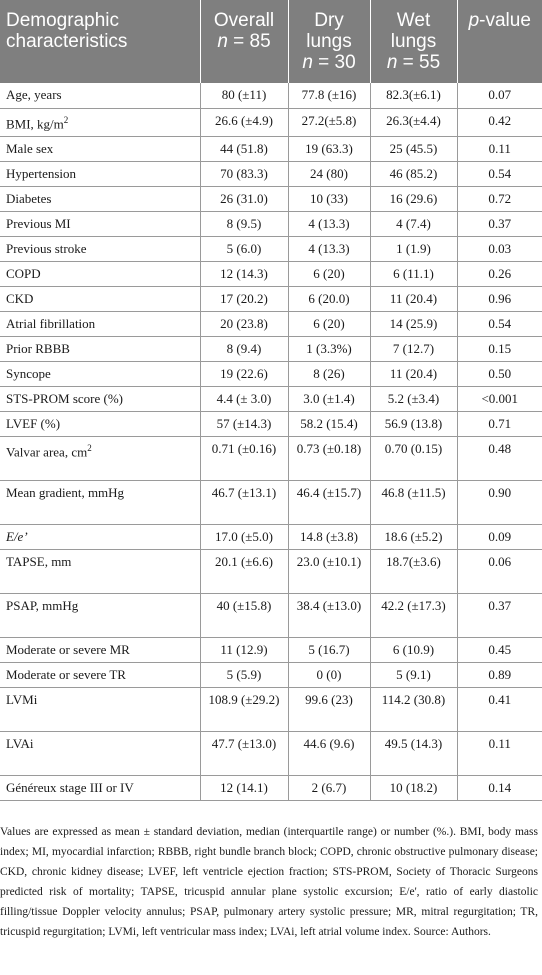  I want to click on row-label-text: E/e’, so click(17, 536).